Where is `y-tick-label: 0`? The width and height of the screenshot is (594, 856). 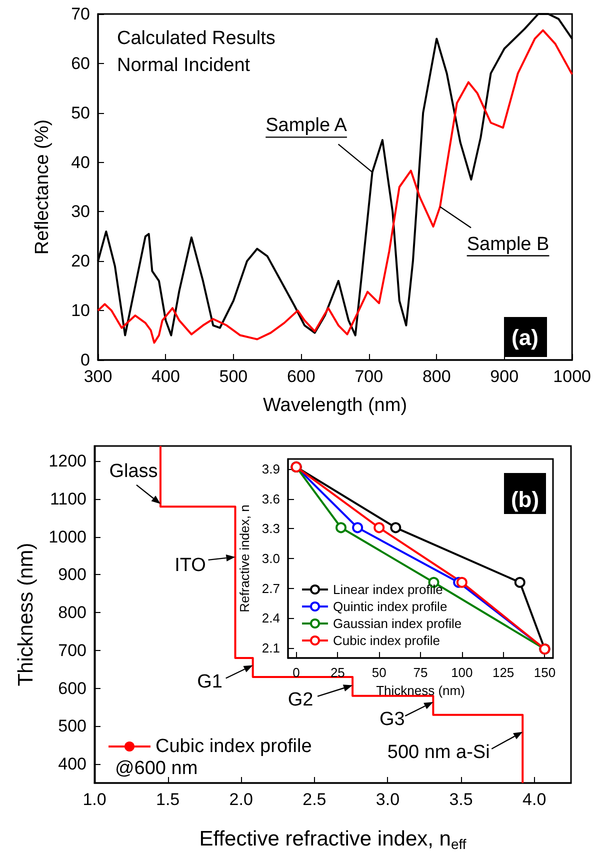 y-tick-label: 0 is located at coordinates (85, 360).